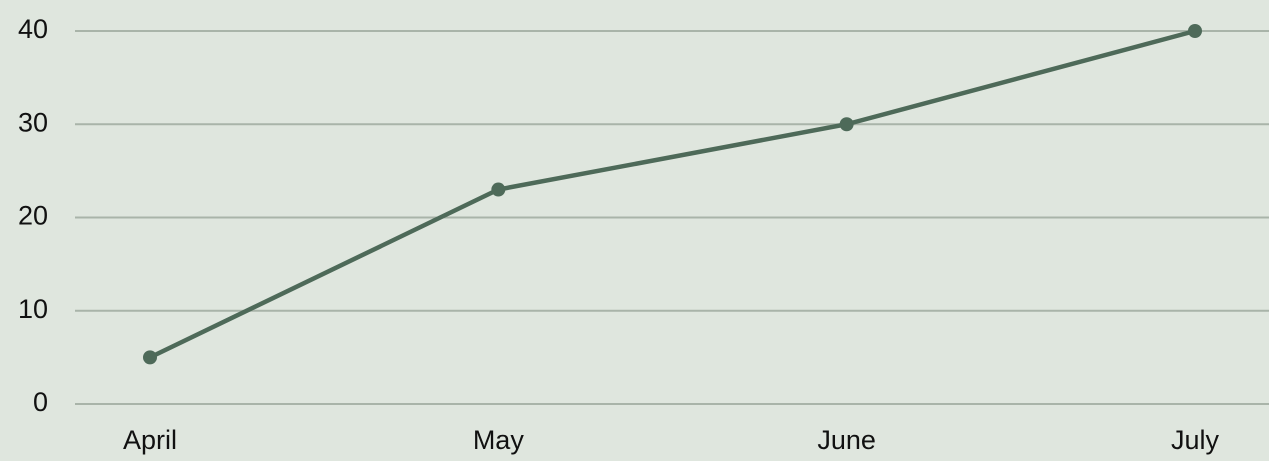  Describe the element at coordinates (846, 440) in the screenshot. I see `x-tick-label: June` at that location.